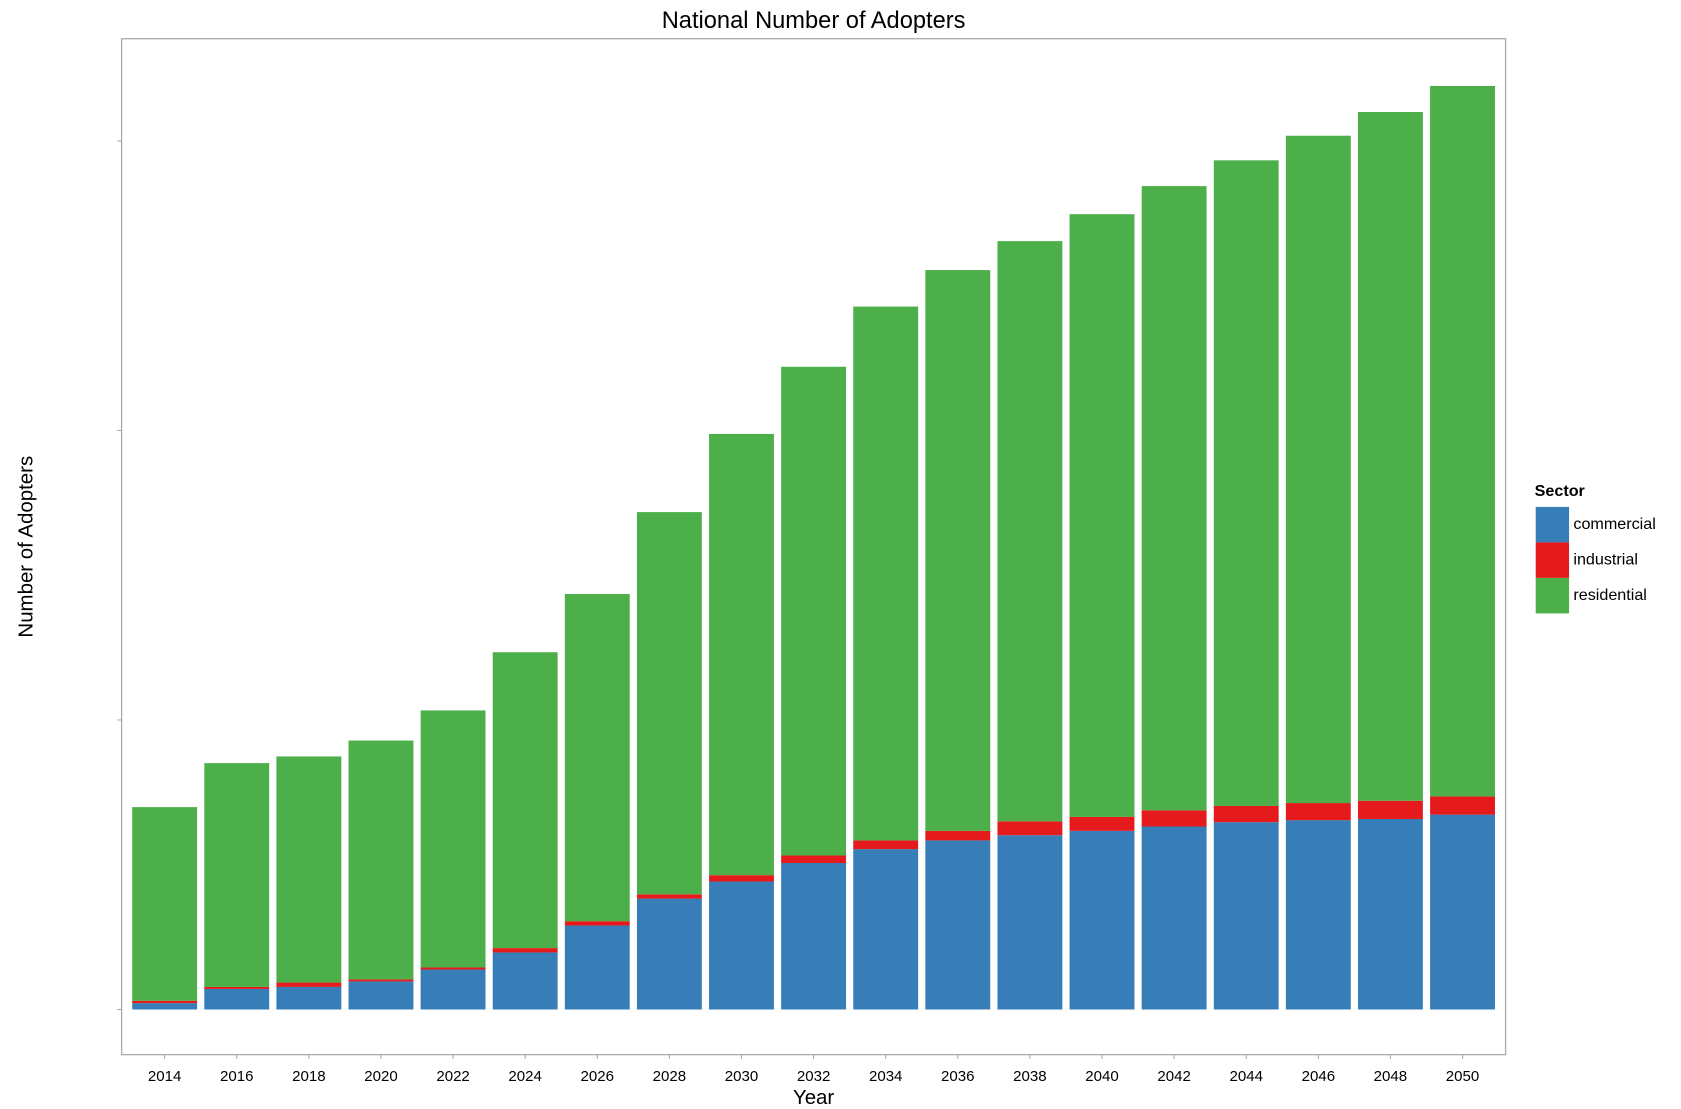 The image size is (1681, 1109). I want to click on legend-label: residential, so click(1610, 595).